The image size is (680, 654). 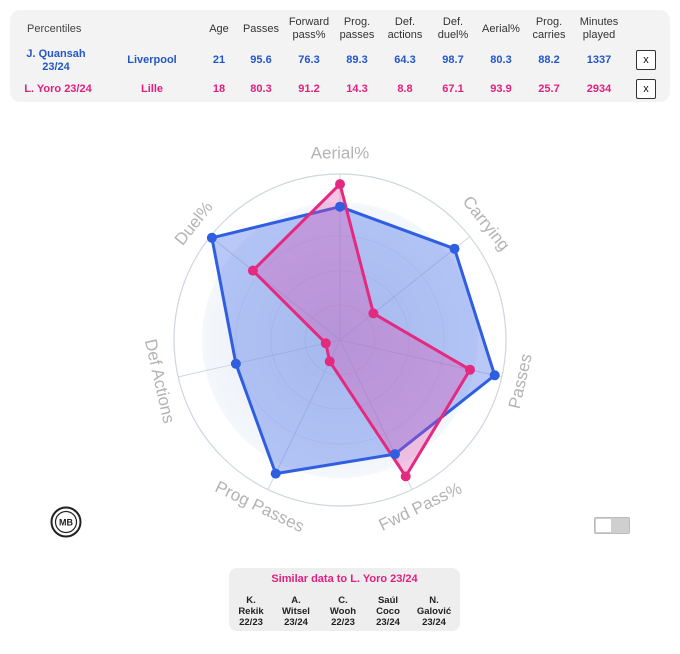 I want to click on similar-player-link: A. Witsel 23/24, so click(x=296, y=611).